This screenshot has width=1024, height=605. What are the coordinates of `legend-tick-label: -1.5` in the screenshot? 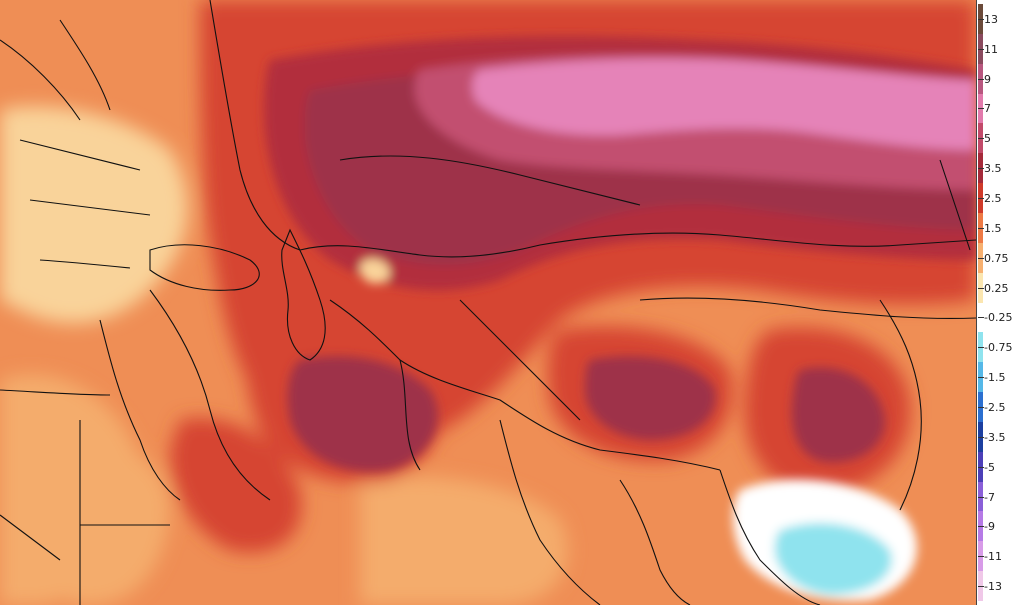 It's located at (995, 378).